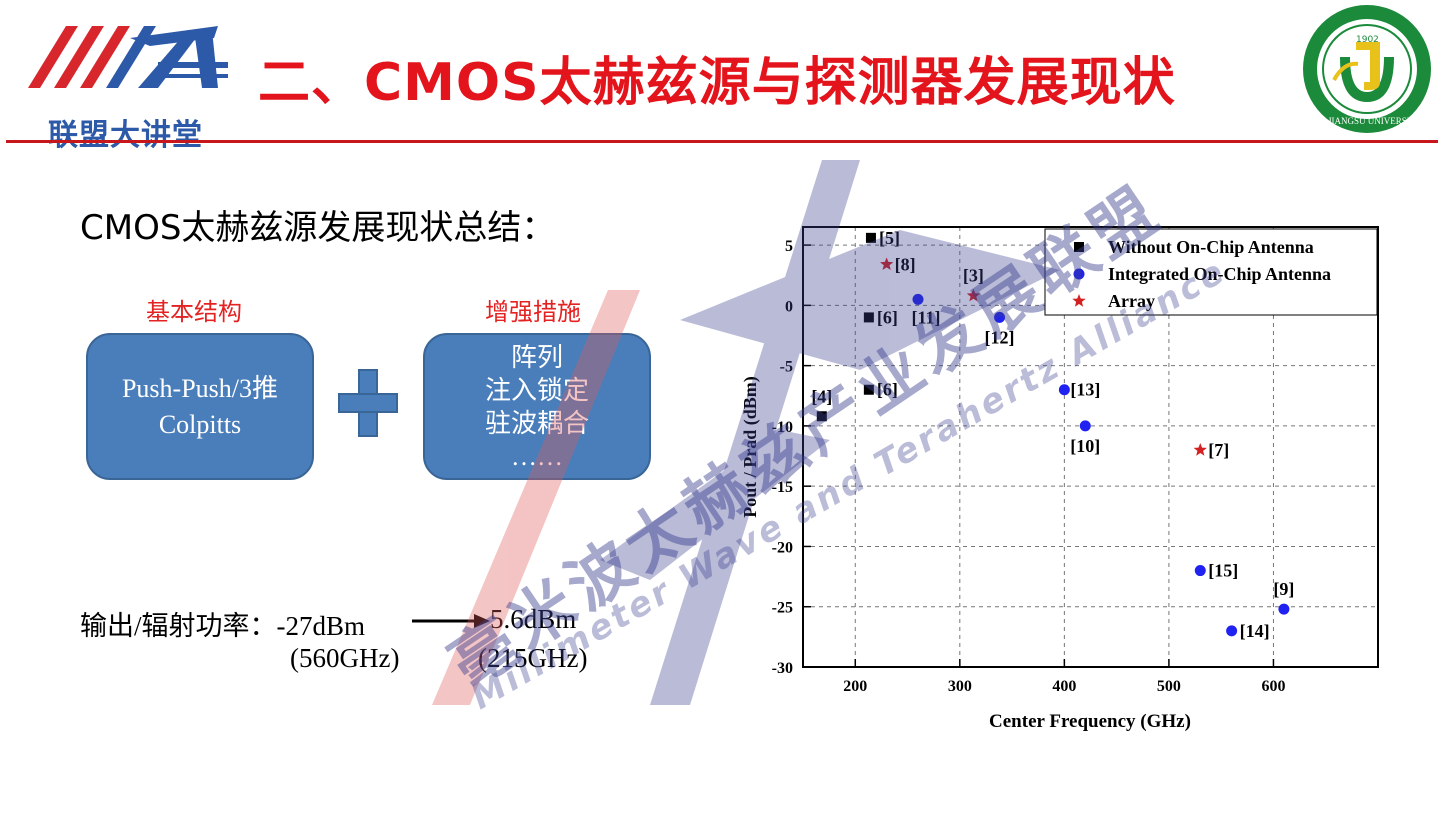 This screenshot has height=814, width=1450. What do you see at coordinates (782, 427) in the screenshot?
I see `y-tick-label: -10` at bounding box center [782, 427].